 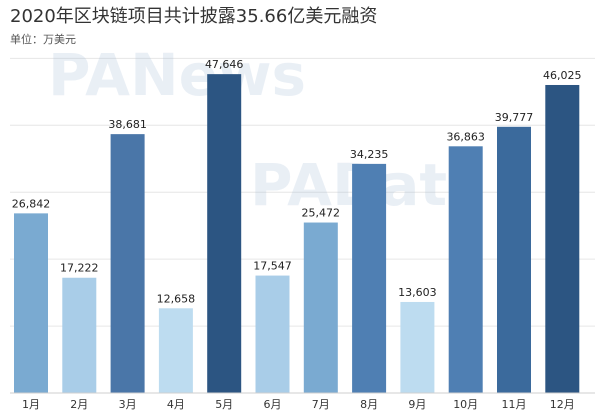 I want to click on x-tick-label: 12月, so click(x=562, y=404).